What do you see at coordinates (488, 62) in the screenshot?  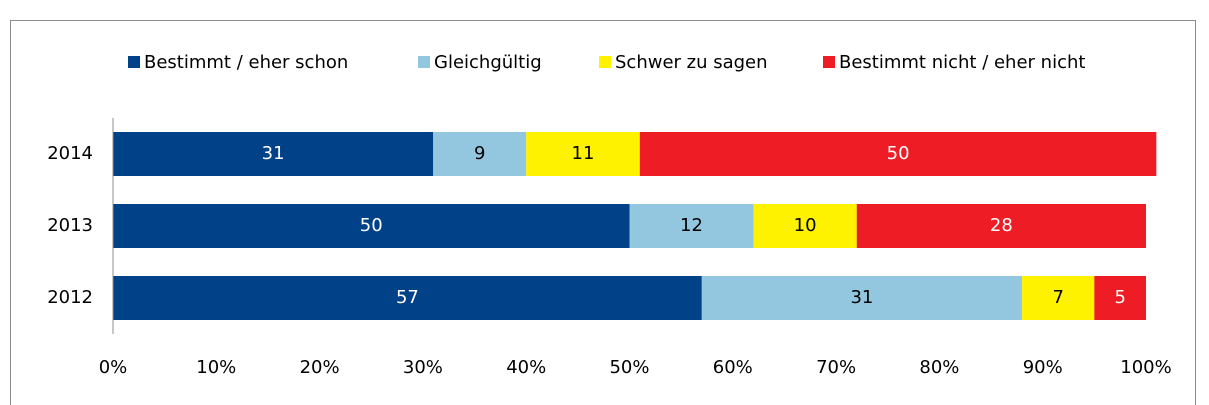 I see `legend-label: Gleichgültig` at bounding box center [488, 62].